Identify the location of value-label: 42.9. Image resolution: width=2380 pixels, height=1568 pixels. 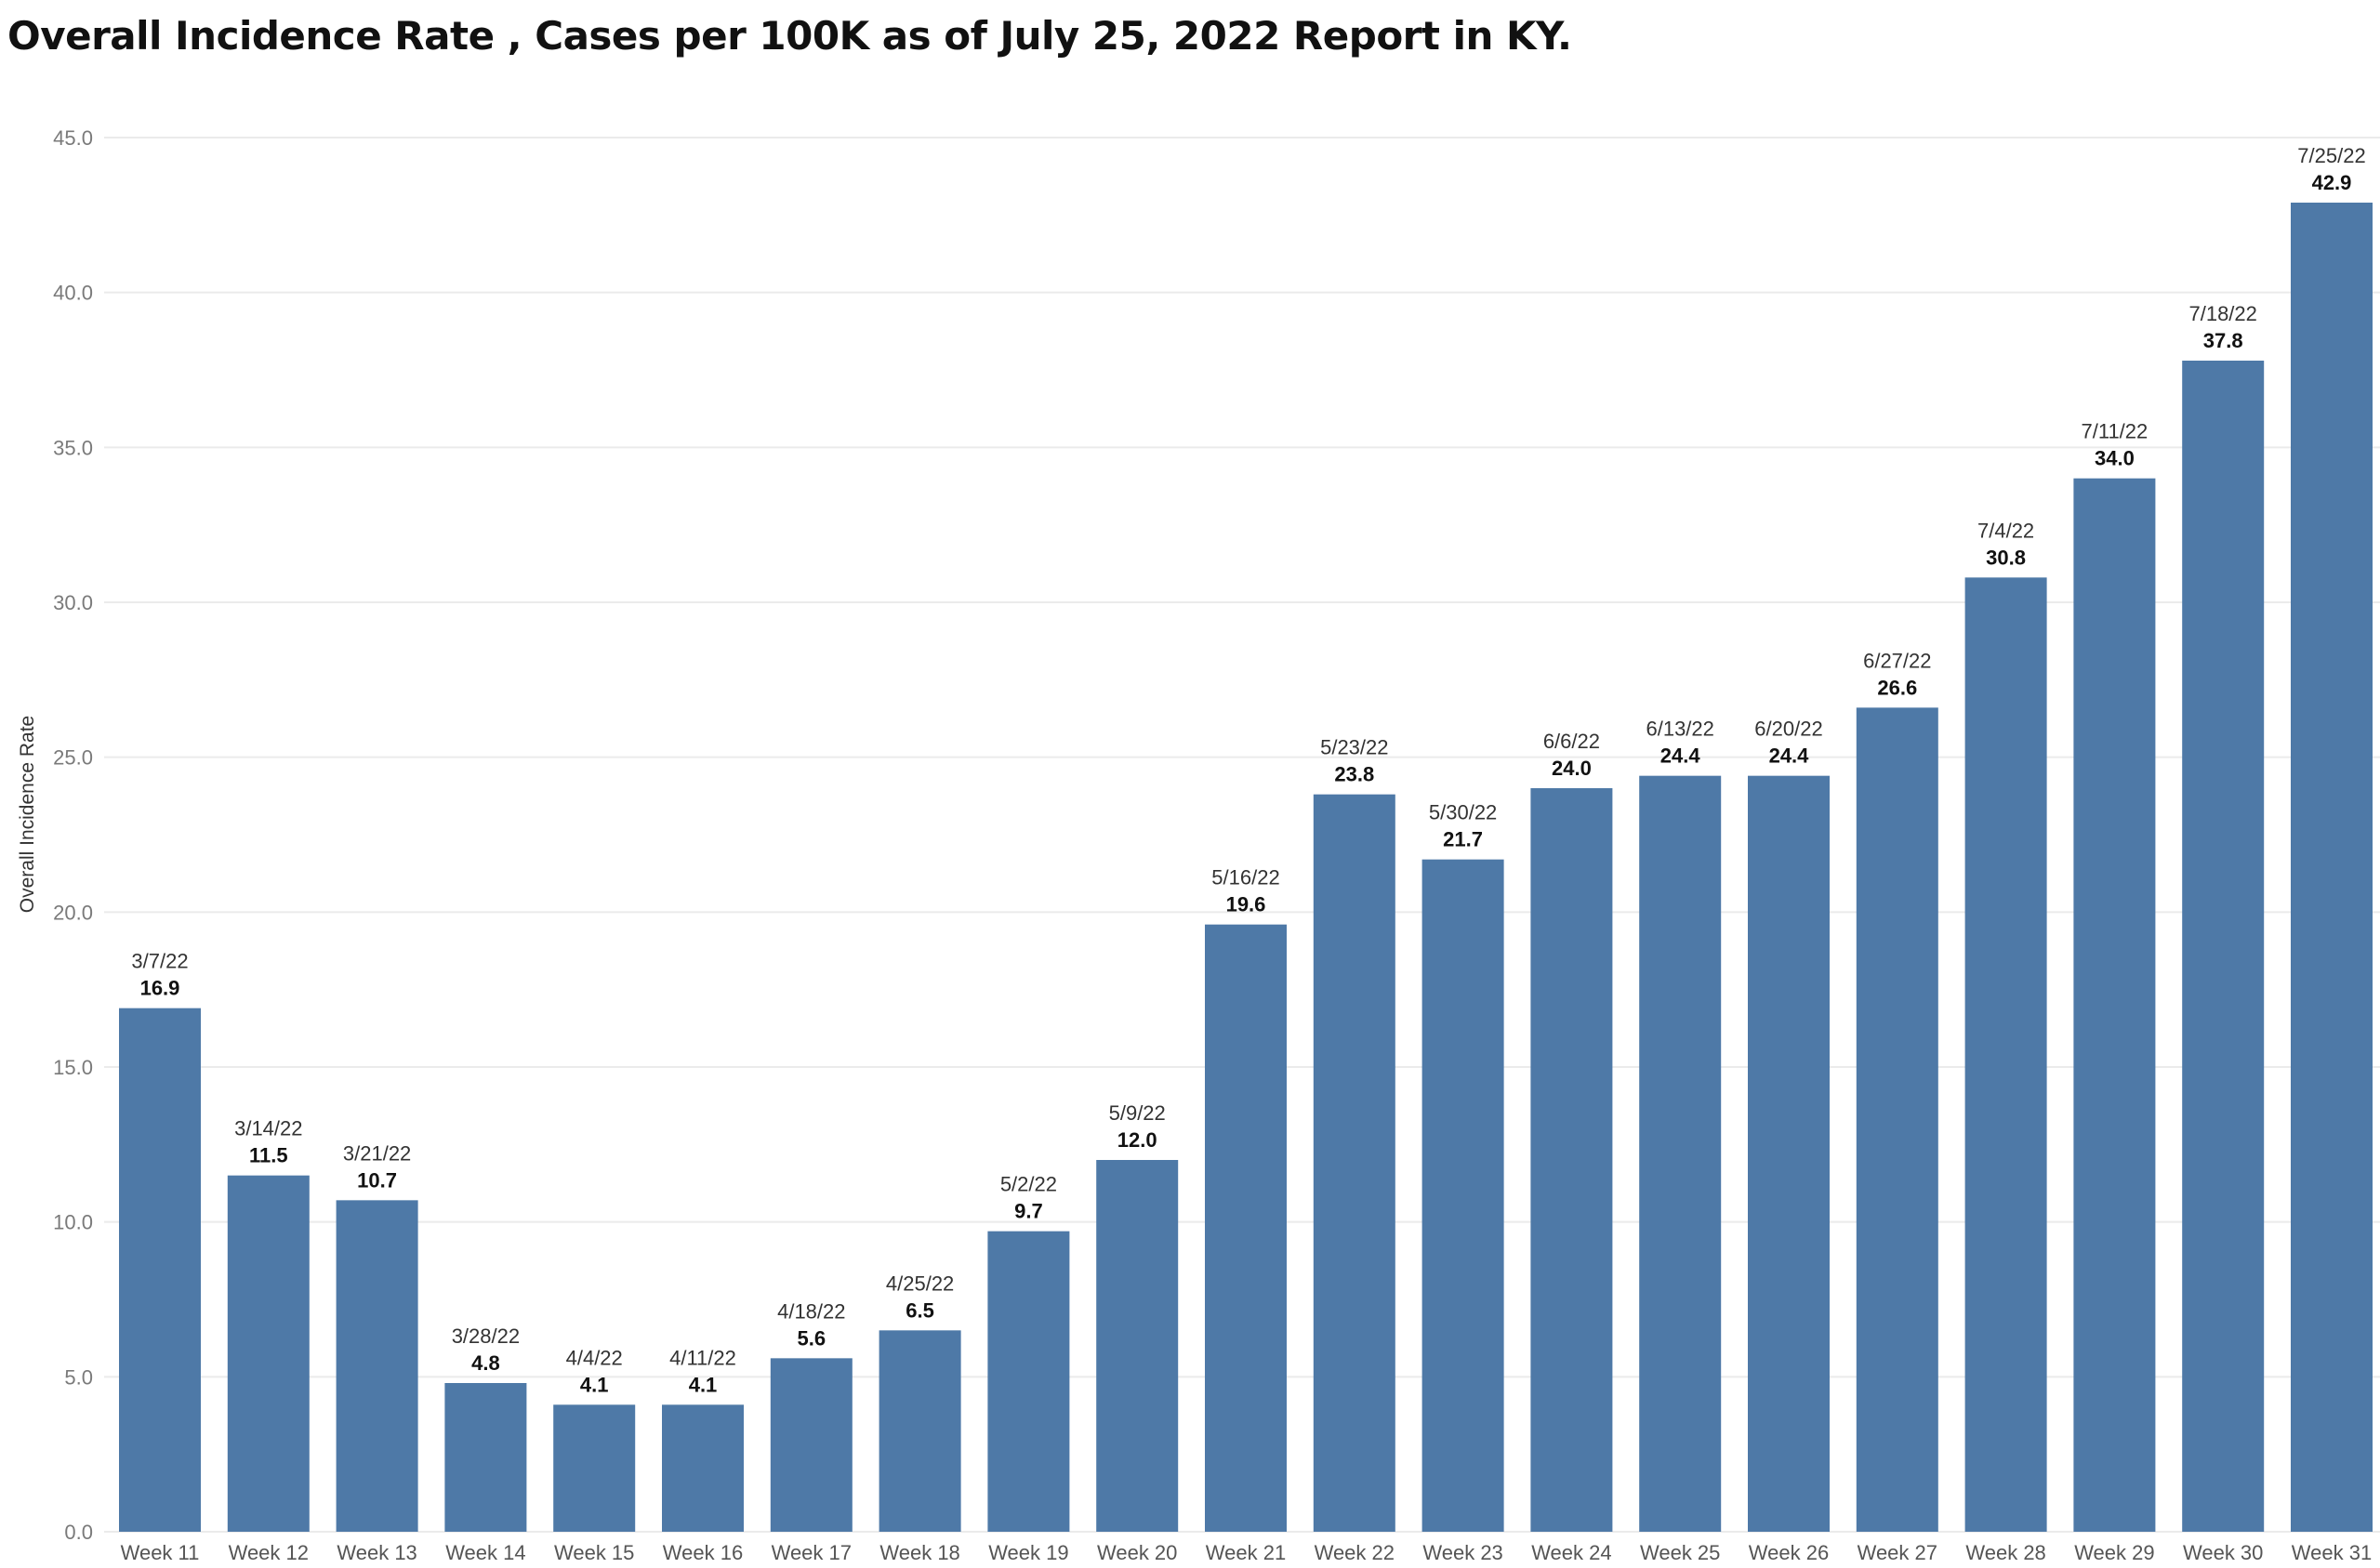
(2332, 183).